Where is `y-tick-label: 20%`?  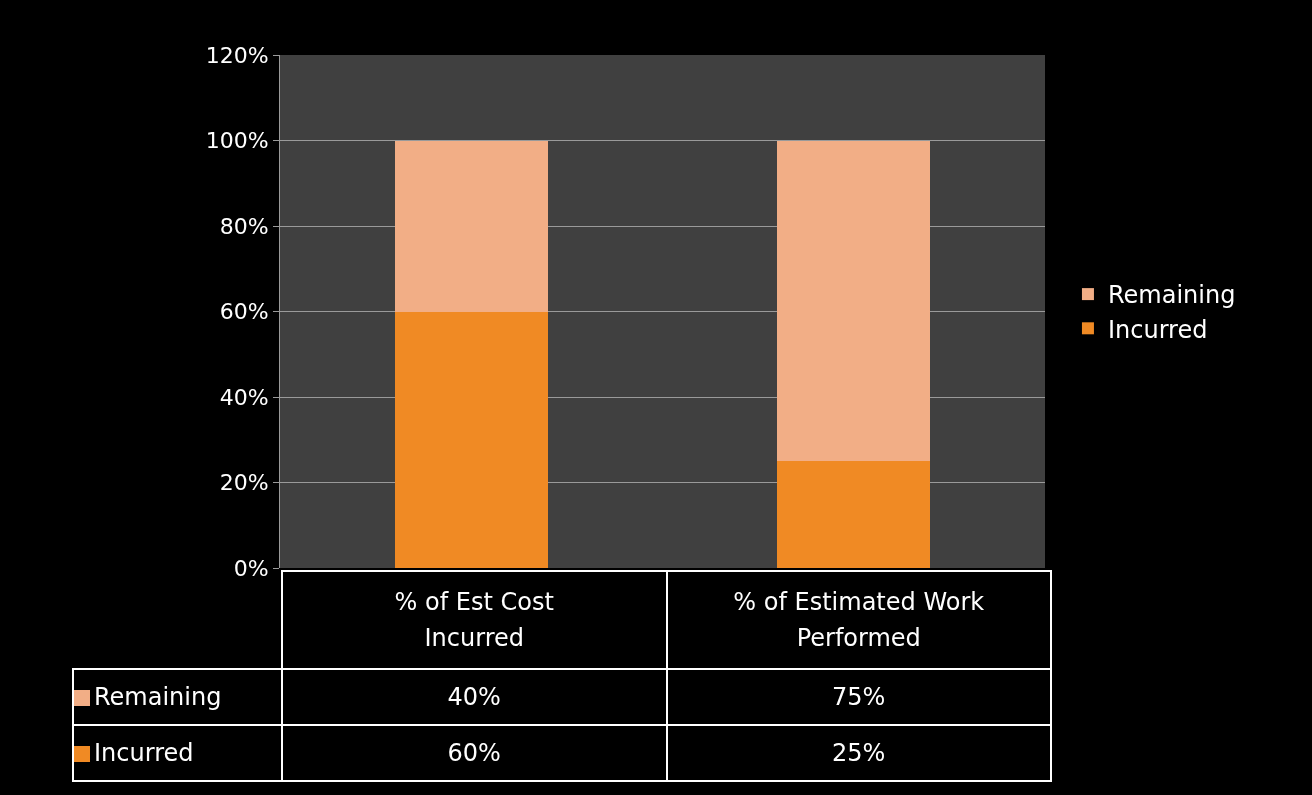 y-tick-label: 20% is located at coordinates (244, 483).